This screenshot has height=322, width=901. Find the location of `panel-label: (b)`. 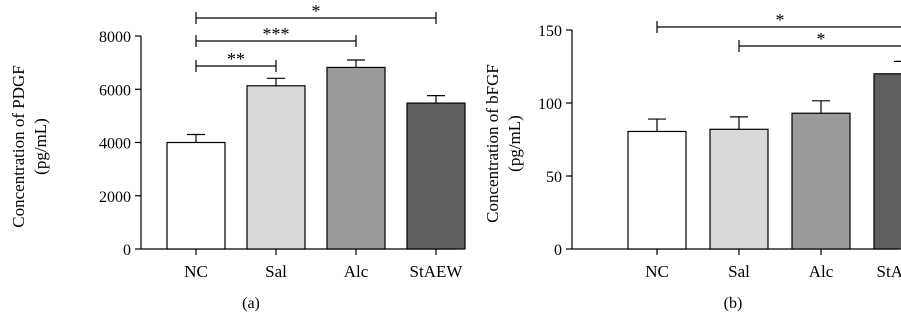

panel-label: (b) is located at coordinates (733, 303).